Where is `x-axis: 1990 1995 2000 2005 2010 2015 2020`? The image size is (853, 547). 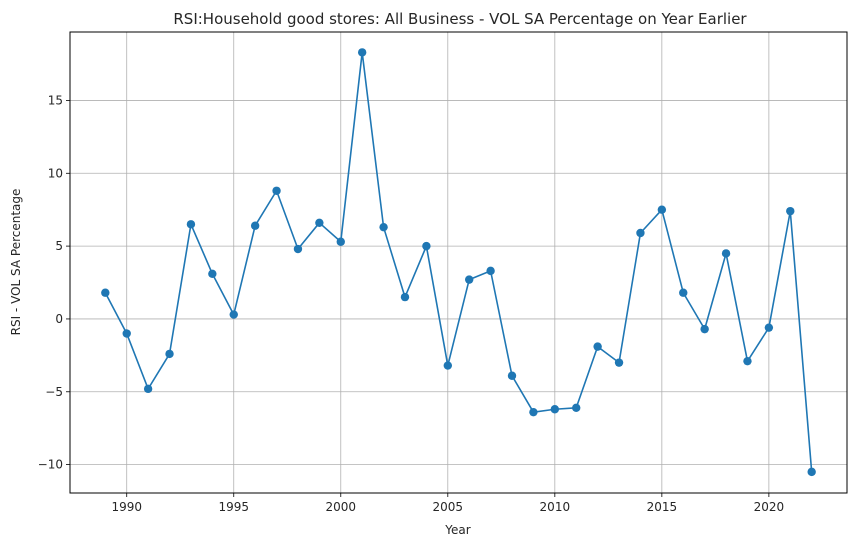 x-axis: 1990 1995 2000 2005 2010 2015 2020 is located at coordinates (447, 503).